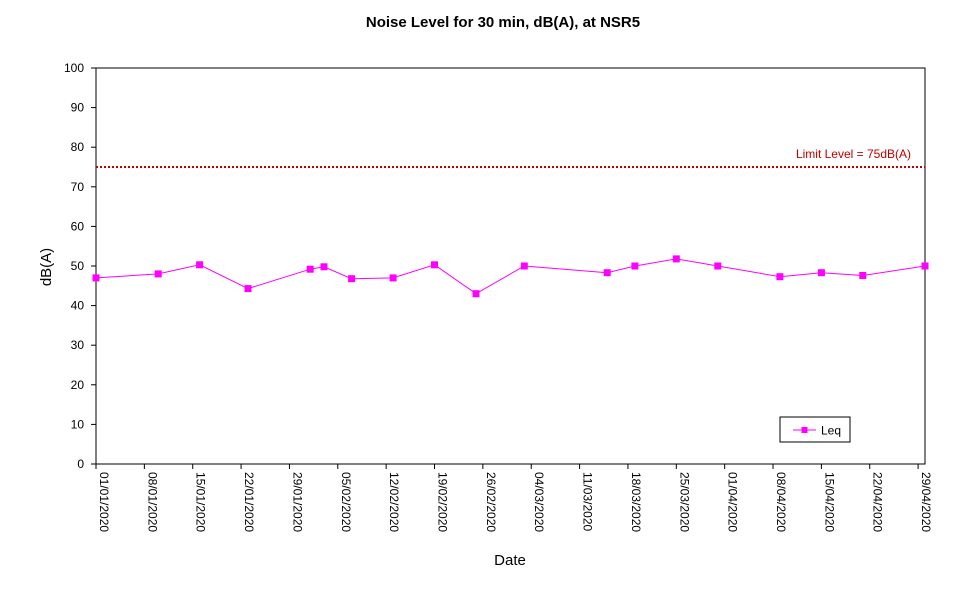 This screenshot has width=967, height=590. Describe the element at coordinates (804, 430) in the screenshot. I see `legend-marker-leq` at that location.